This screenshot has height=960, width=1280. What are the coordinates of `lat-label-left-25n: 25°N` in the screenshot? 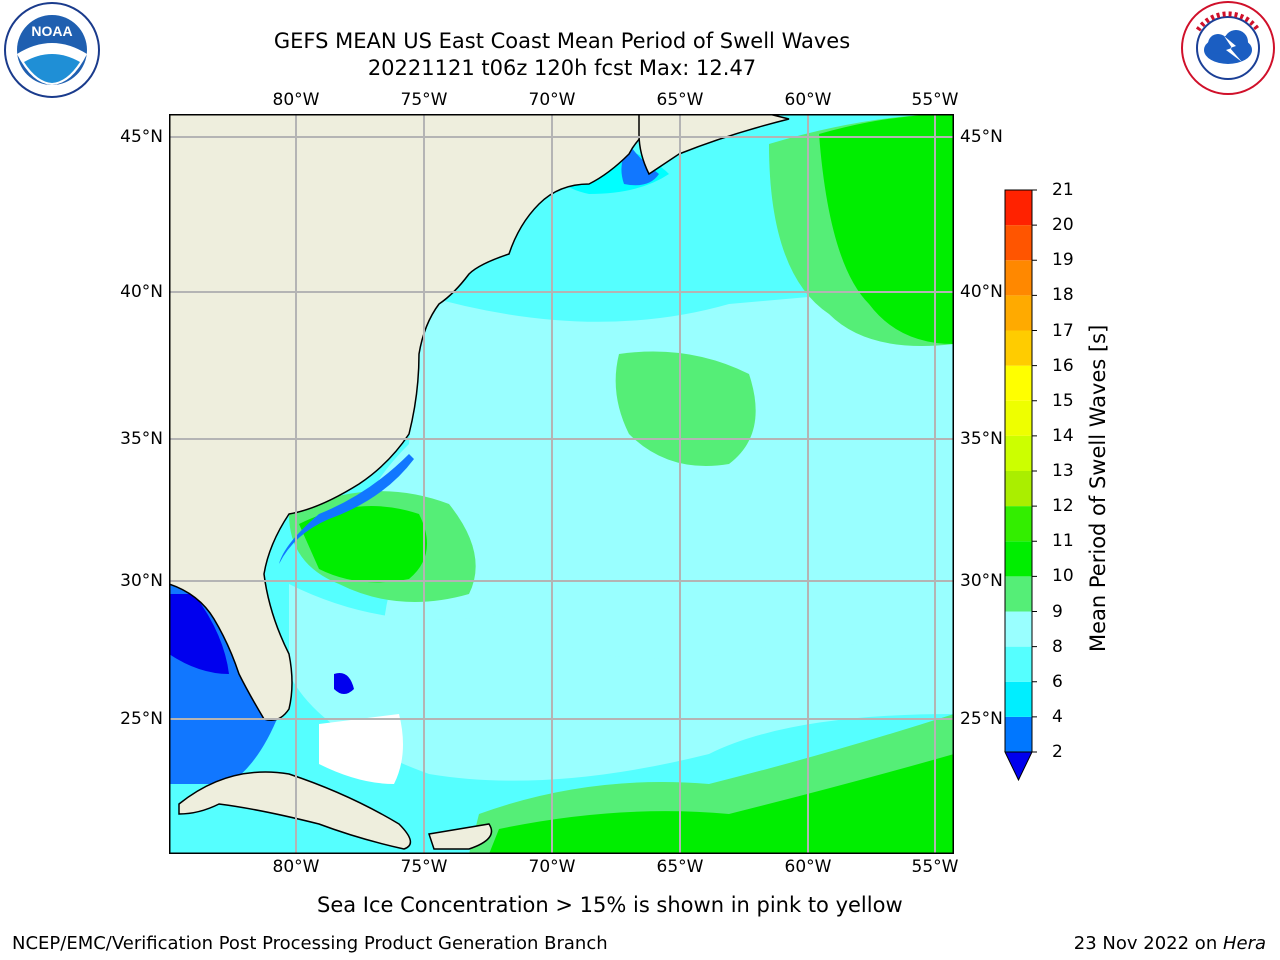 It's located at (141, 719).